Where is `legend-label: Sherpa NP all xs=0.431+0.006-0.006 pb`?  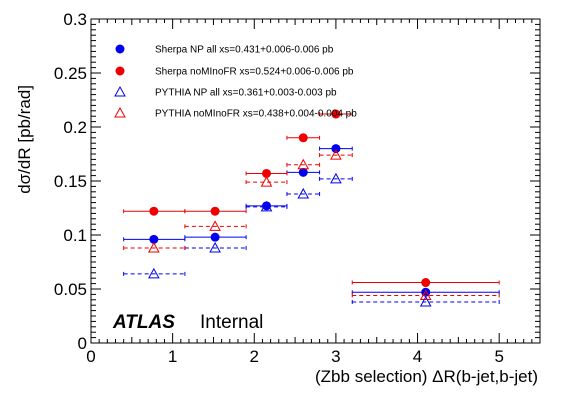 legend-label: Sherpa NP all xs=0.431+0.006-0.006 pb is located at coordinates (244, 50).